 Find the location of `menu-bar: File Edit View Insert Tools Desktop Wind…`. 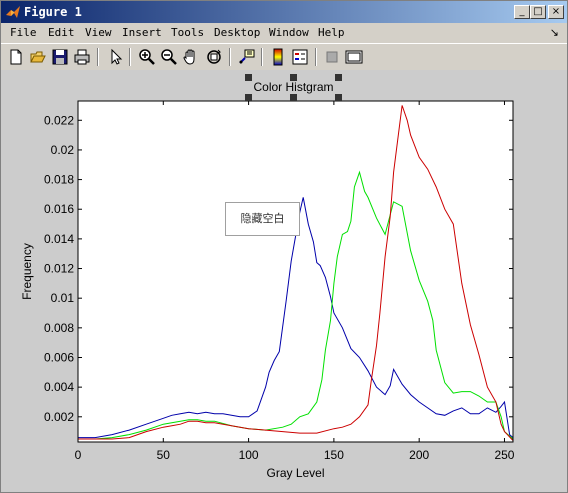

menu-bar: File Edit View Insert Tools Desktop Wind… is located at coordinates (284, 33).